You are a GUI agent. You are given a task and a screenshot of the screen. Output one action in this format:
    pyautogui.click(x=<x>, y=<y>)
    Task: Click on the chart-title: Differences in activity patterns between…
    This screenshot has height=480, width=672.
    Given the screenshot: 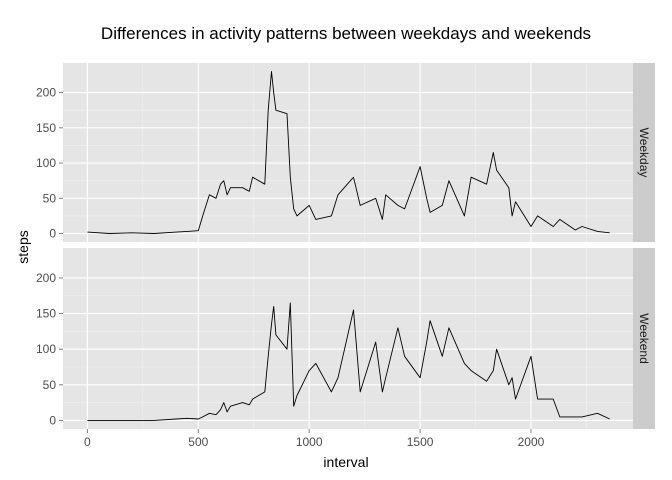 What is the action you would take?
    pyautogui.click(x=346, y=33)
    